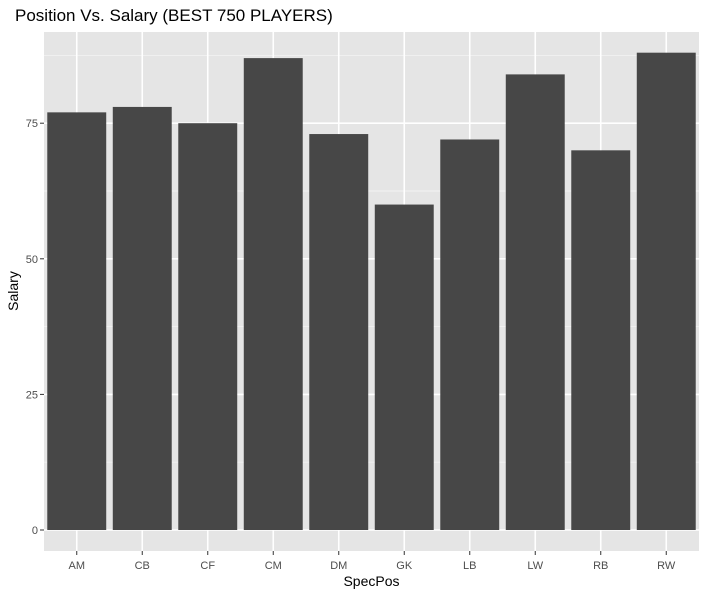 The height and width of the screenshot is (601, 707). I want to click on y-tick-label: 25, so click(32, 395).